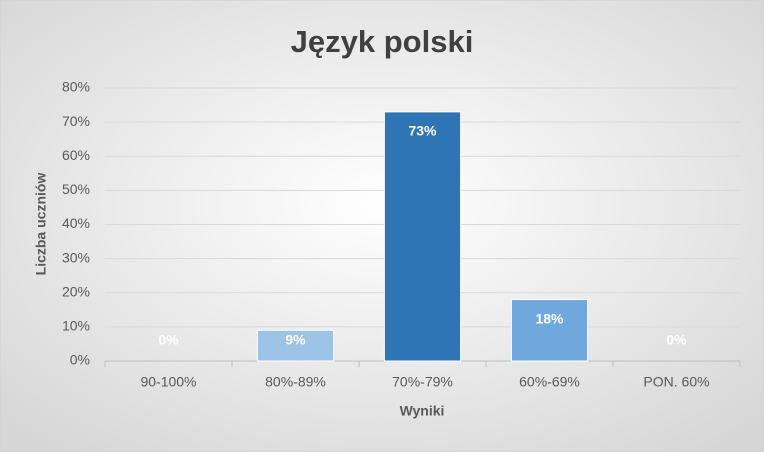  I want to click on x-tick-label: 80%-89%, so click(295, 382).